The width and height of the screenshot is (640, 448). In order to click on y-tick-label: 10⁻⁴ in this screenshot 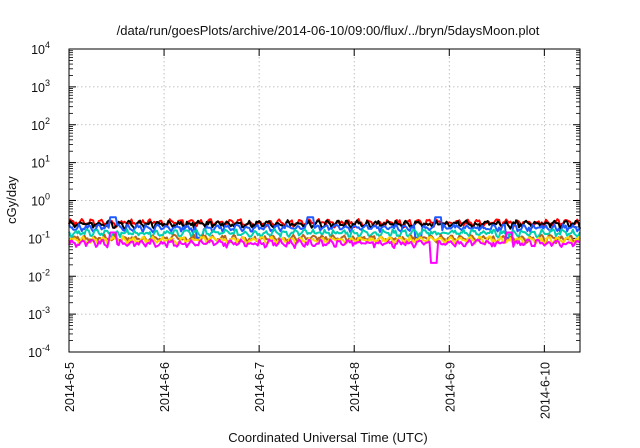, I will do `click(39, 351)`.